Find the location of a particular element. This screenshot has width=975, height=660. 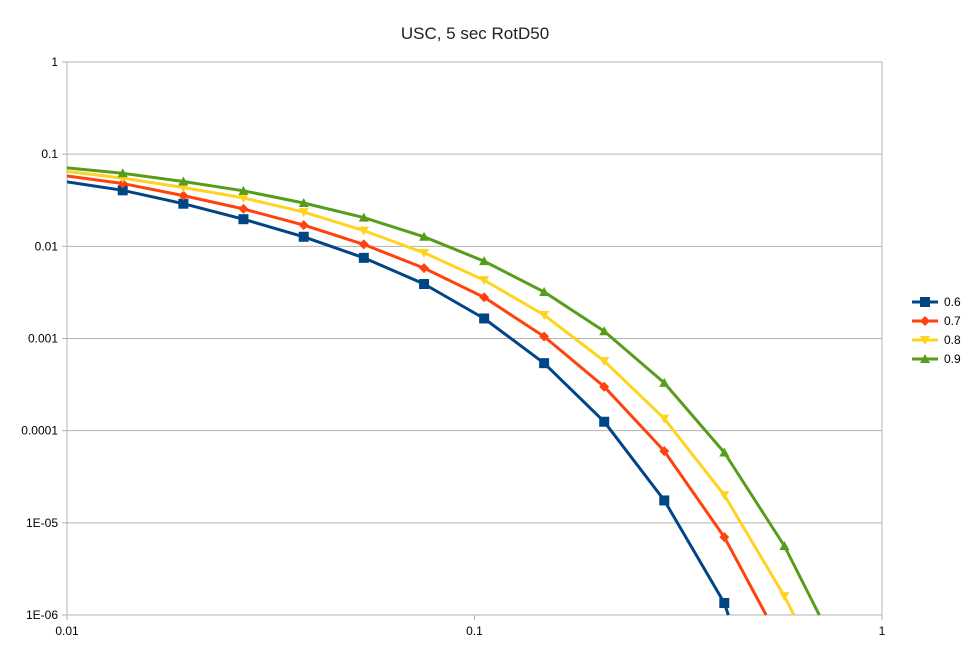

legend-item: 0.8 is located at coordinates (936, 340).